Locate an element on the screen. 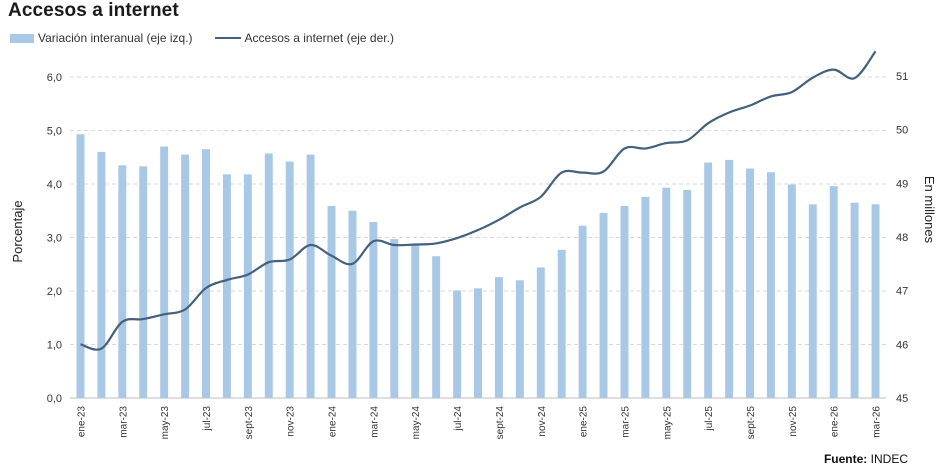 Image resolution: width=946 pixels, height=476 pixels. legend-bar-swatch is located at coordinates (22, 38).